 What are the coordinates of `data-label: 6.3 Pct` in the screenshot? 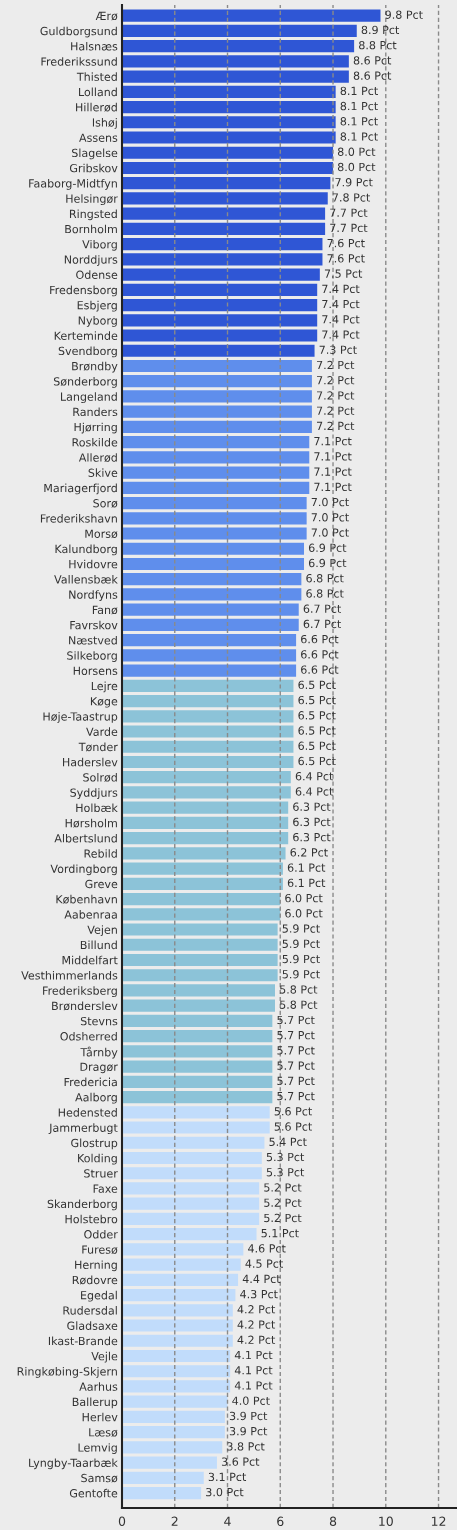 It's located at (312, 806).